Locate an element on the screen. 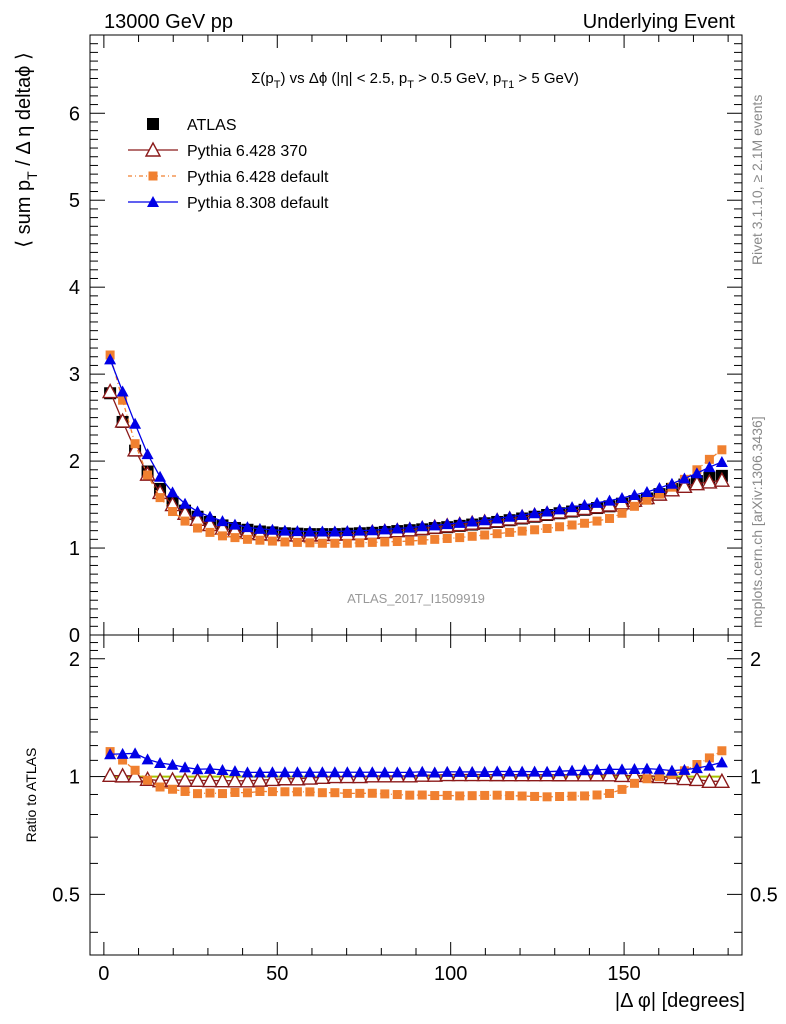 This screenshot has width=786, height=1024. x-tick-label: 150 is located at coordinates (623, 974).